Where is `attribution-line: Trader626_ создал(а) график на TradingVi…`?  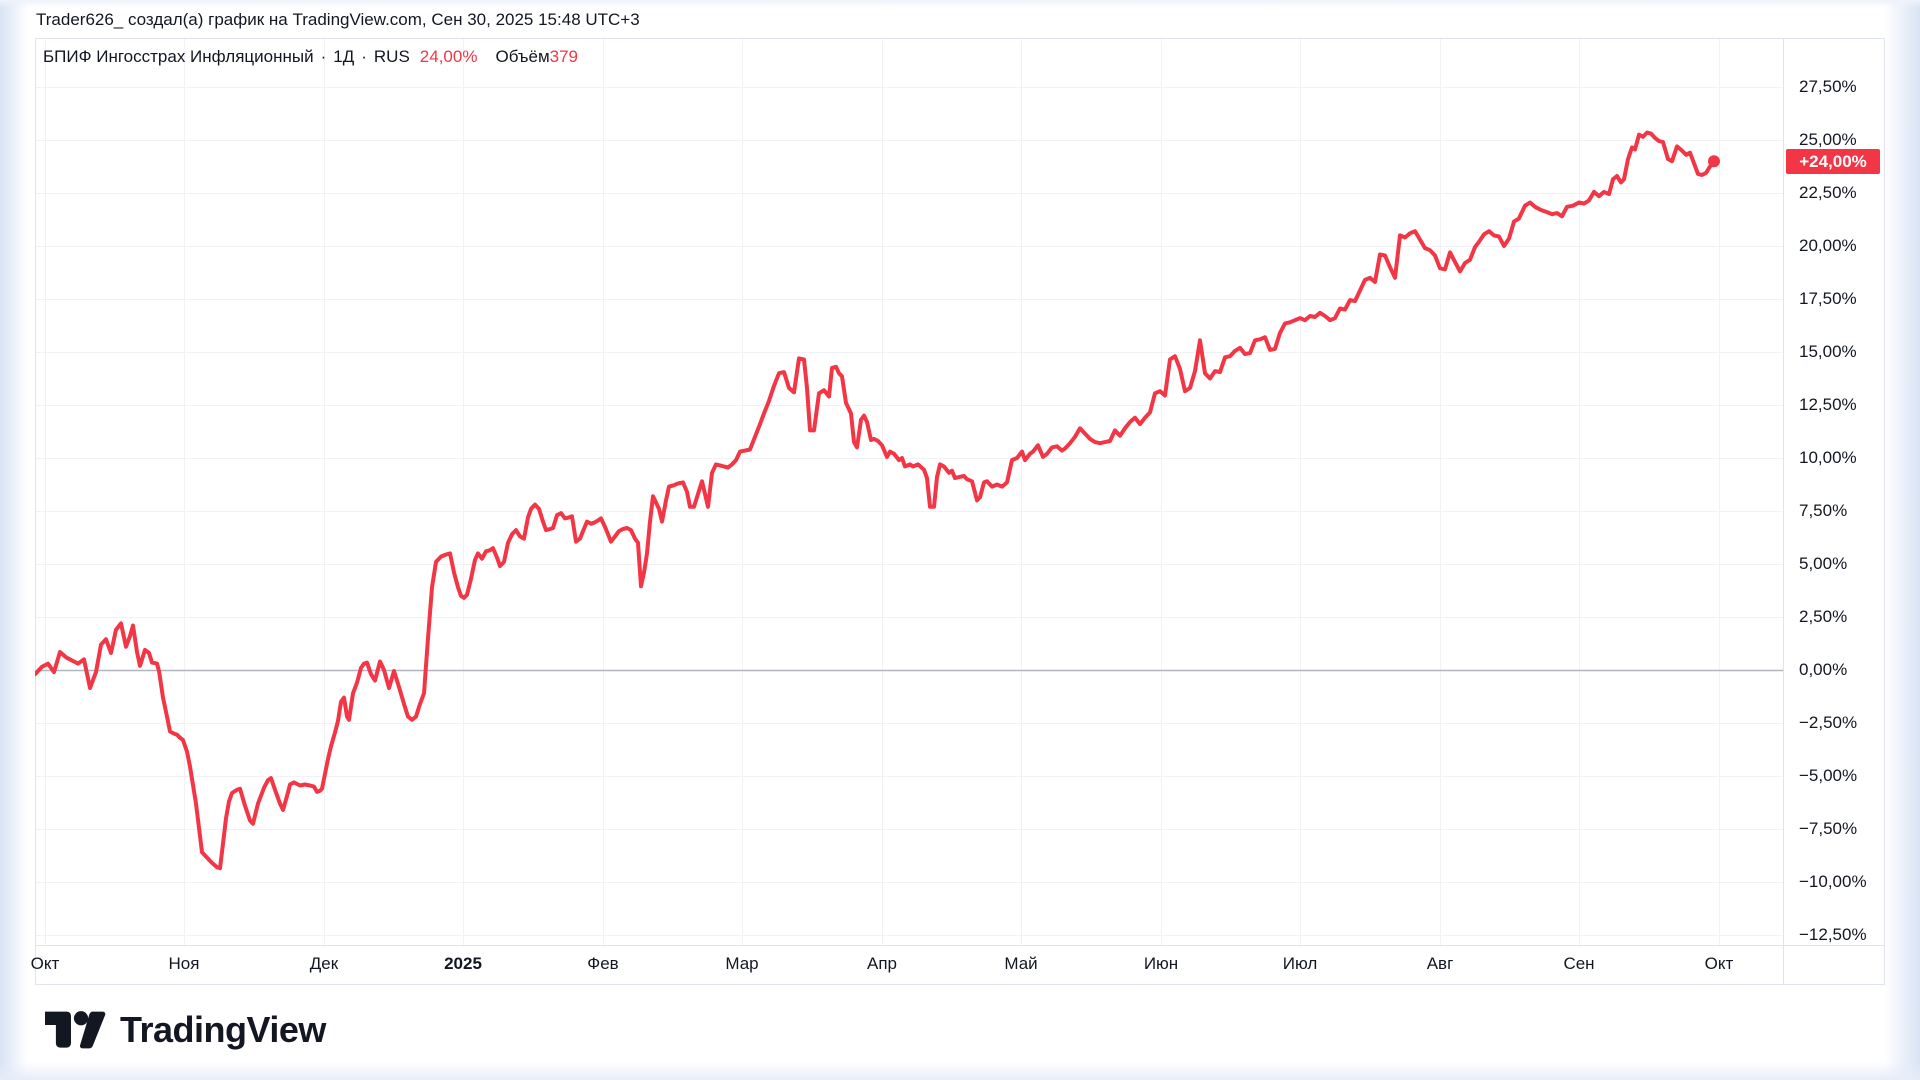
attribution-line: Trader626_ создал(а) график на TradingVi… is located at coordinates (338, 19).